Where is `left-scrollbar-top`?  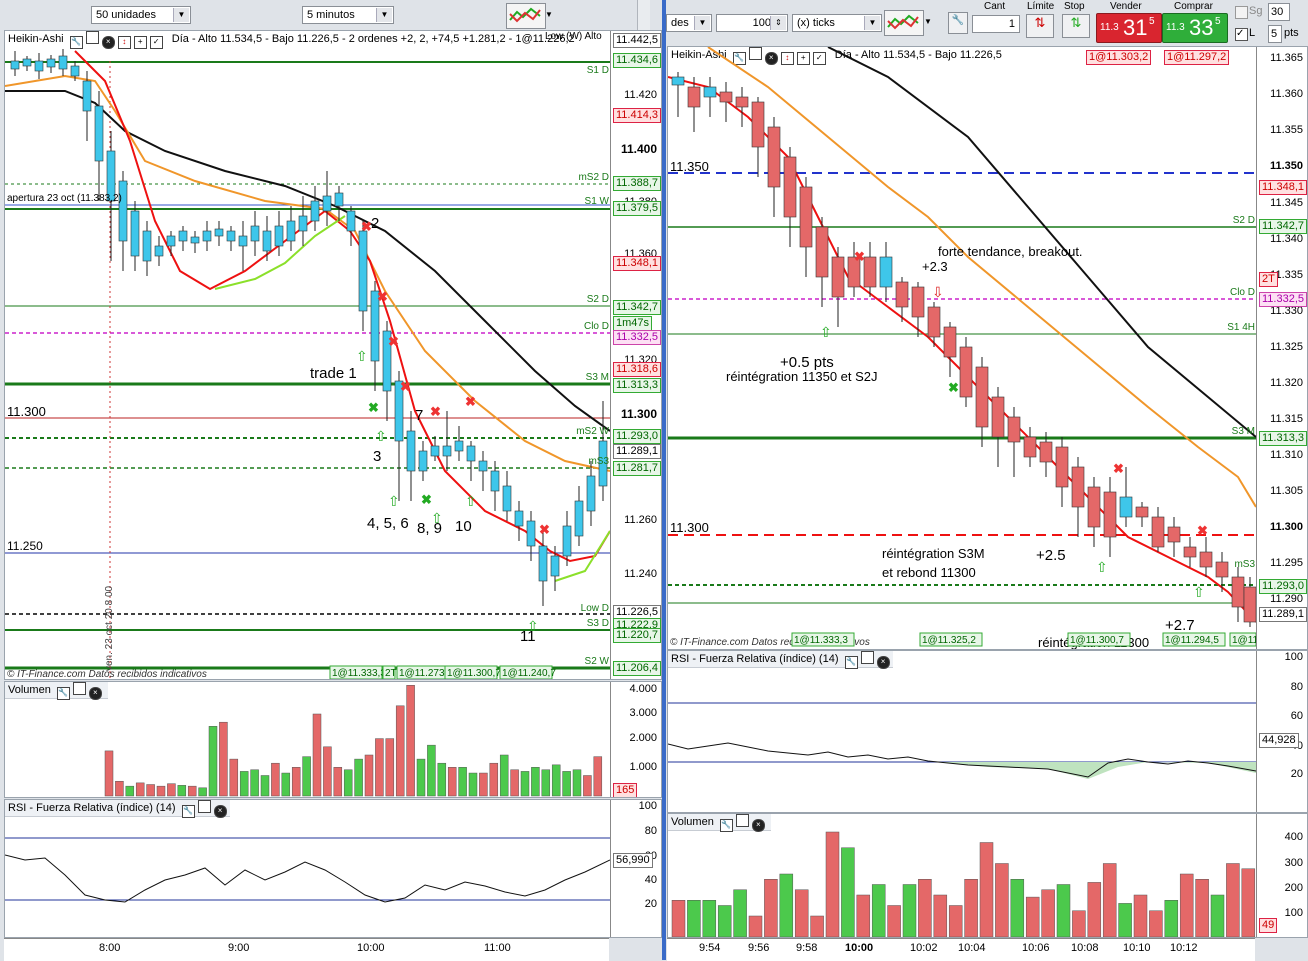 left-scrollbar-top is located at coordinates (643, 15).